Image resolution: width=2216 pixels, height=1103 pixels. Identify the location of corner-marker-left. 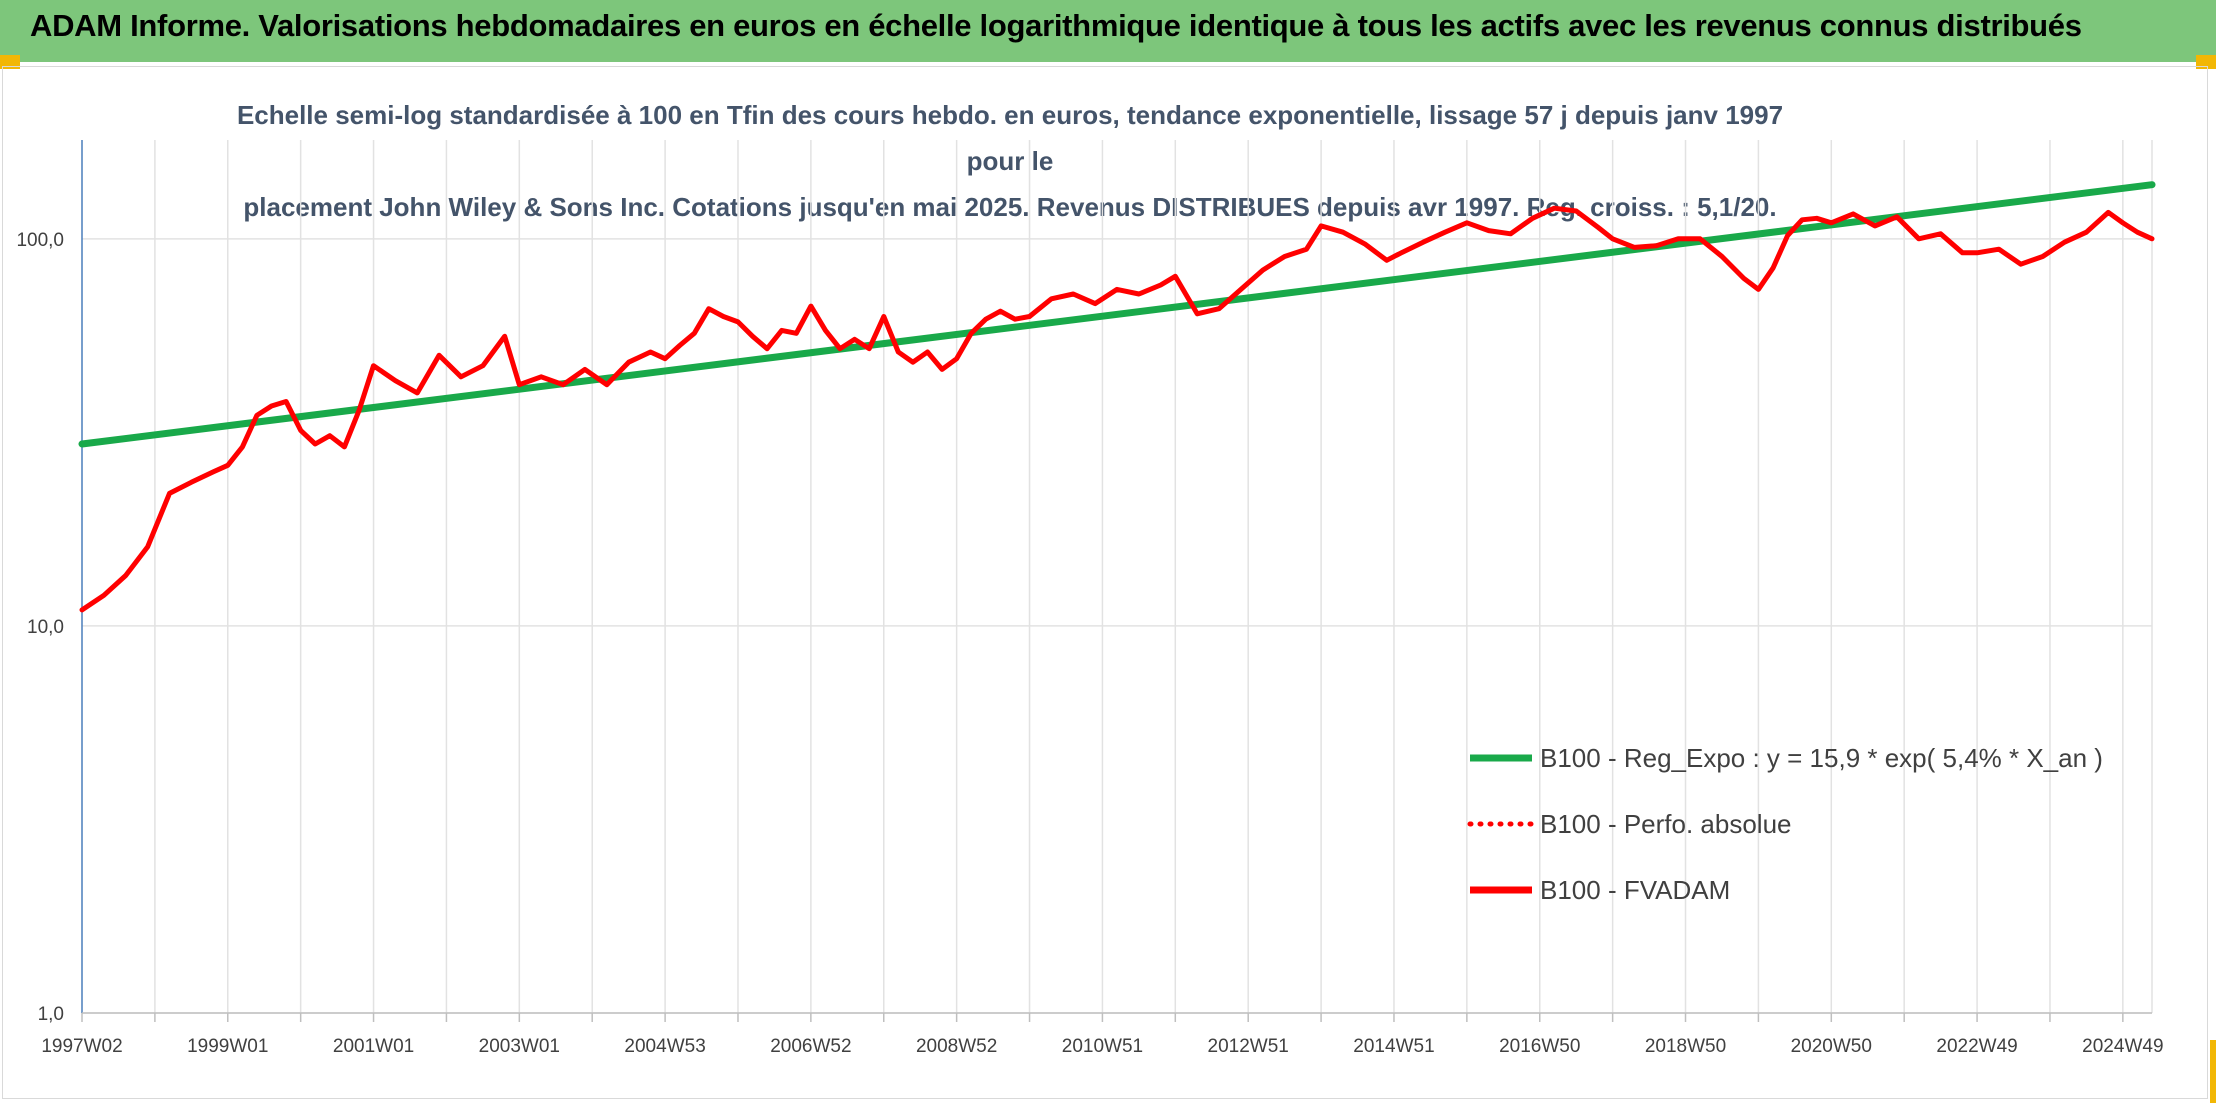
(10, 62).